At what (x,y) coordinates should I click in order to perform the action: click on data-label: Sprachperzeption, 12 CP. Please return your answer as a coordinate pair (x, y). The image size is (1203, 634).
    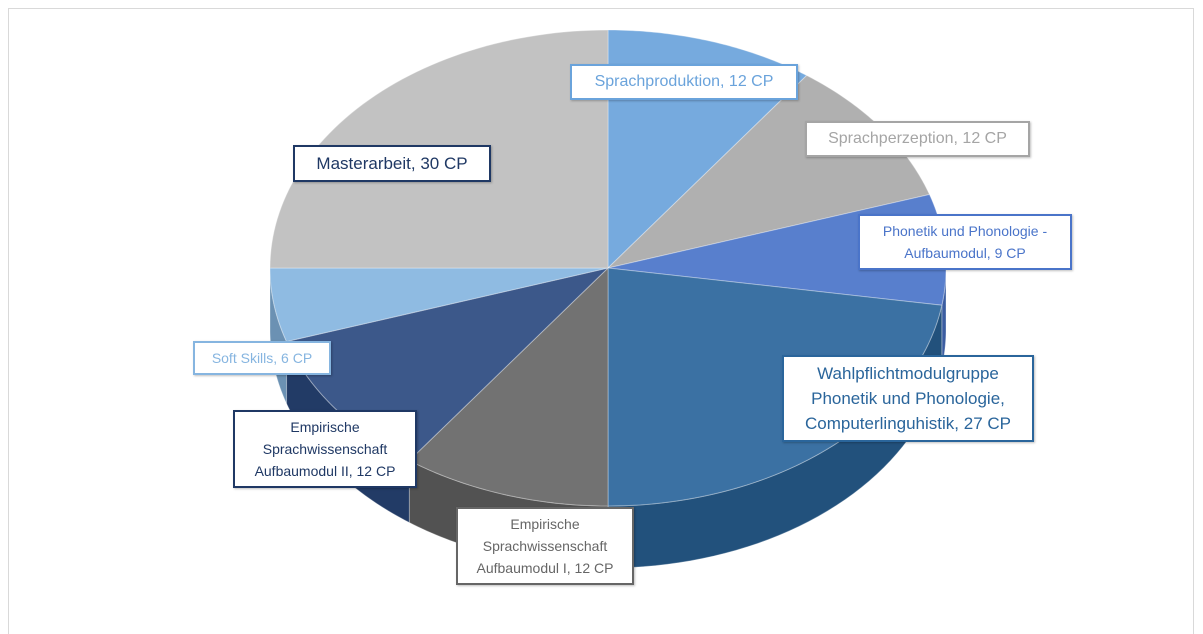
    Looking at the image, I should click on (917, 139).